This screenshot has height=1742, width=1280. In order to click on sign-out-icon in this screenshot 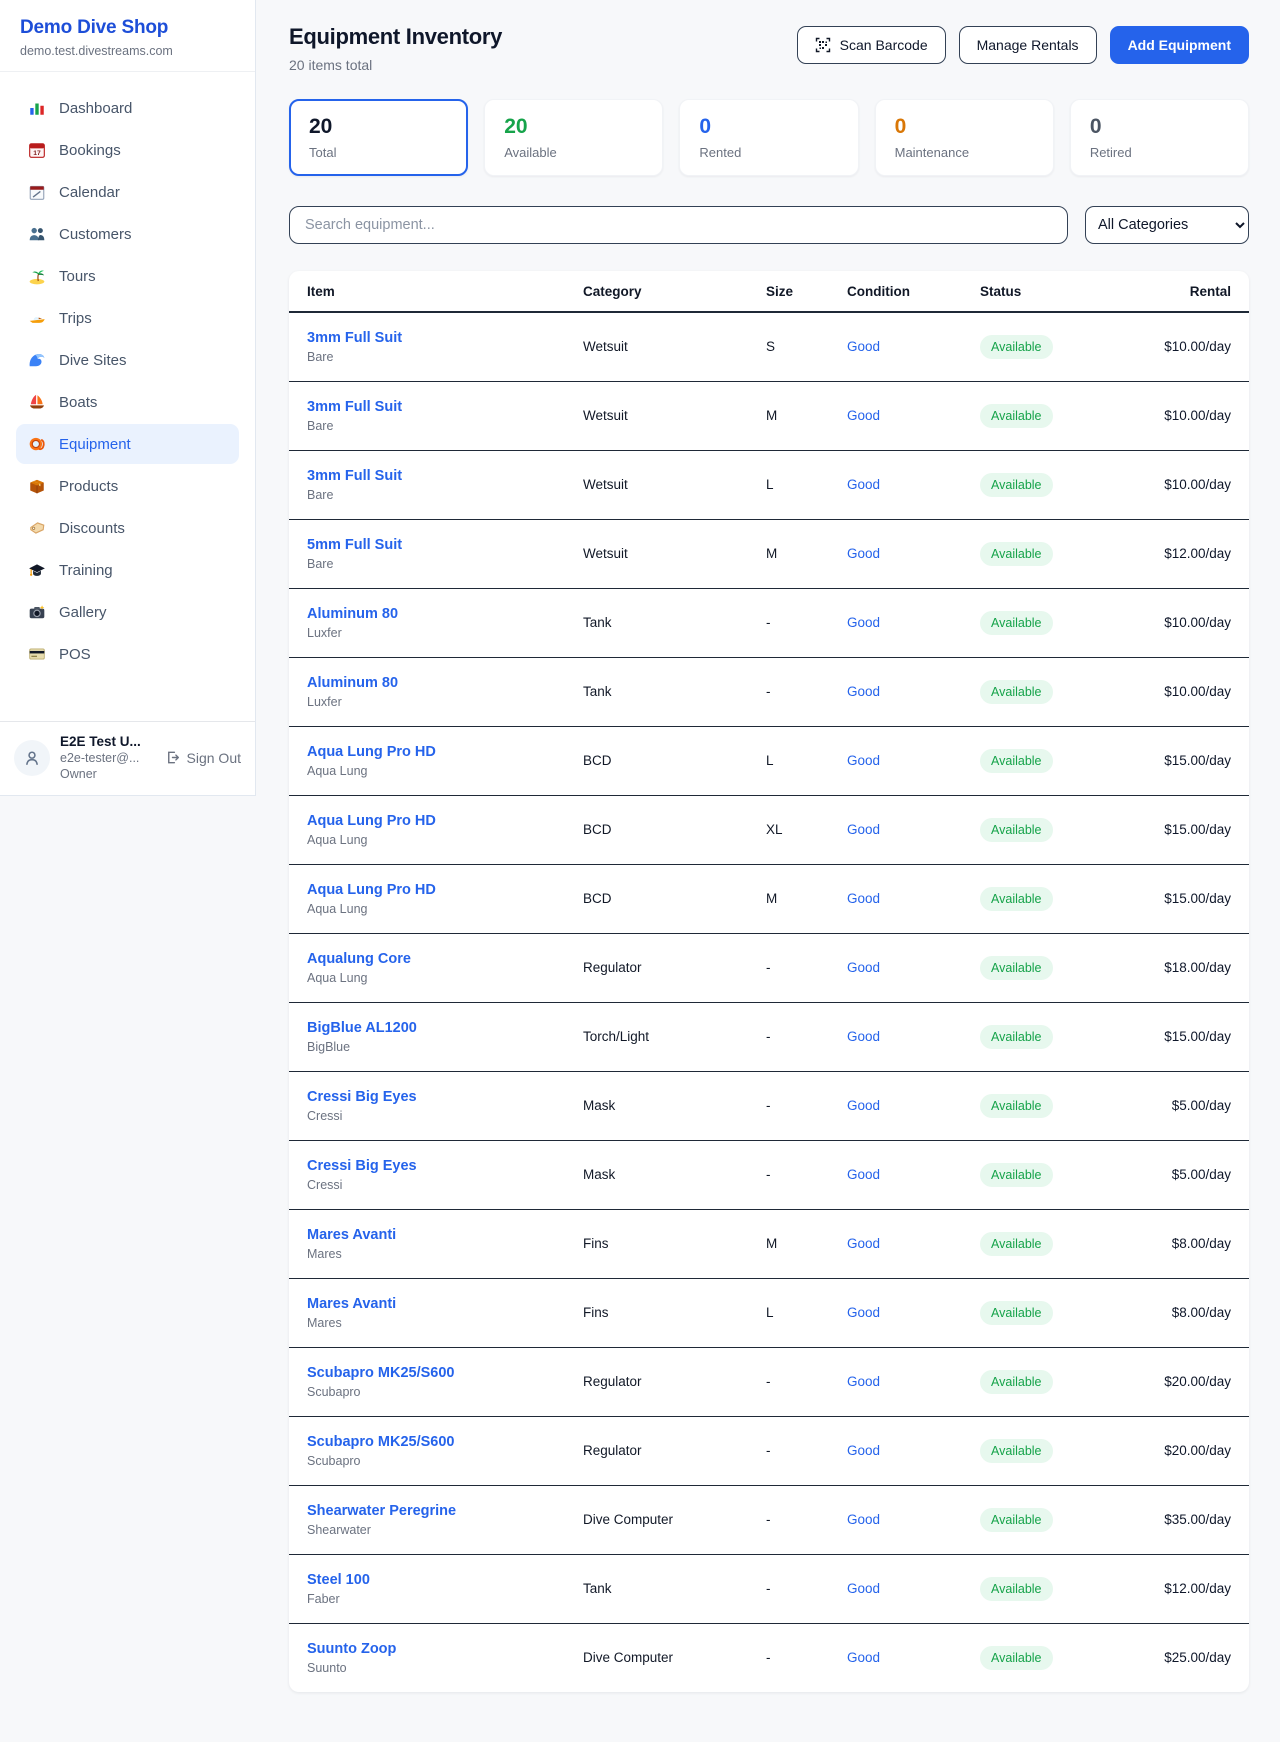, I will do `click(172, 757)`.